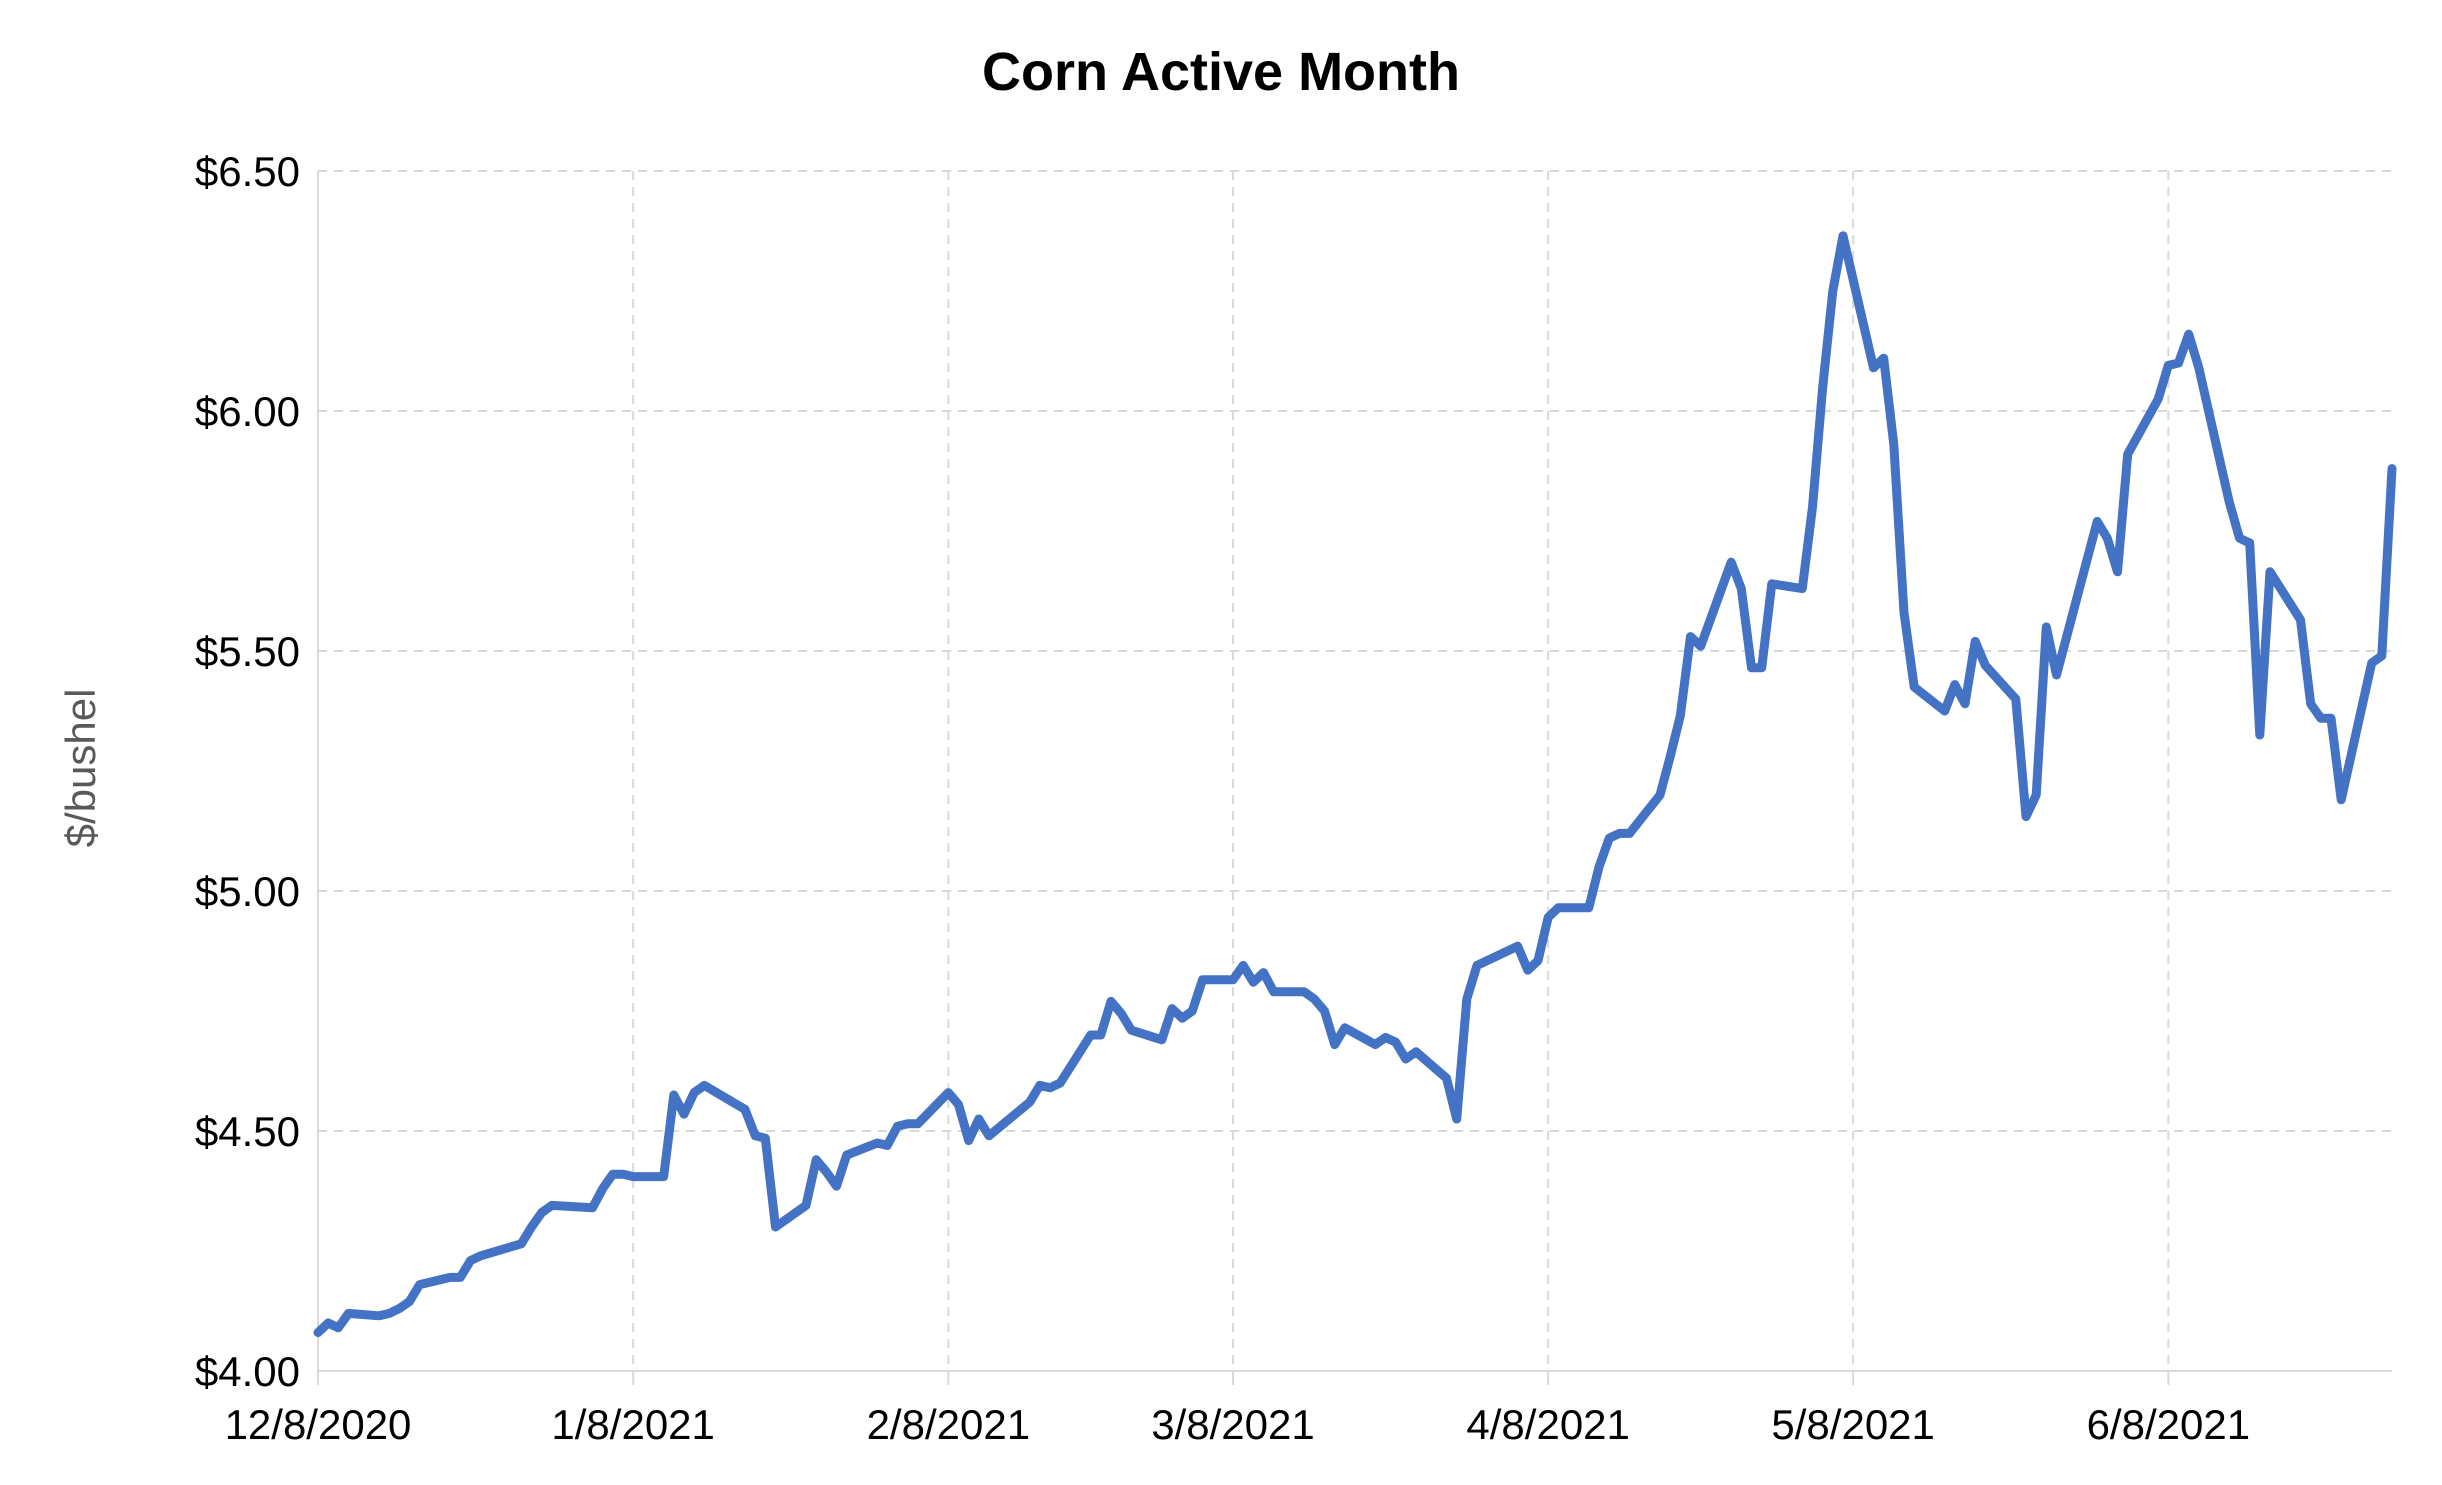 This screenshot has height=1485, width=2442. What do you see at coordinates (247, 411) in the screenshot?
I see `y-tick-label: $6.00` at bounding box center [247, 411].